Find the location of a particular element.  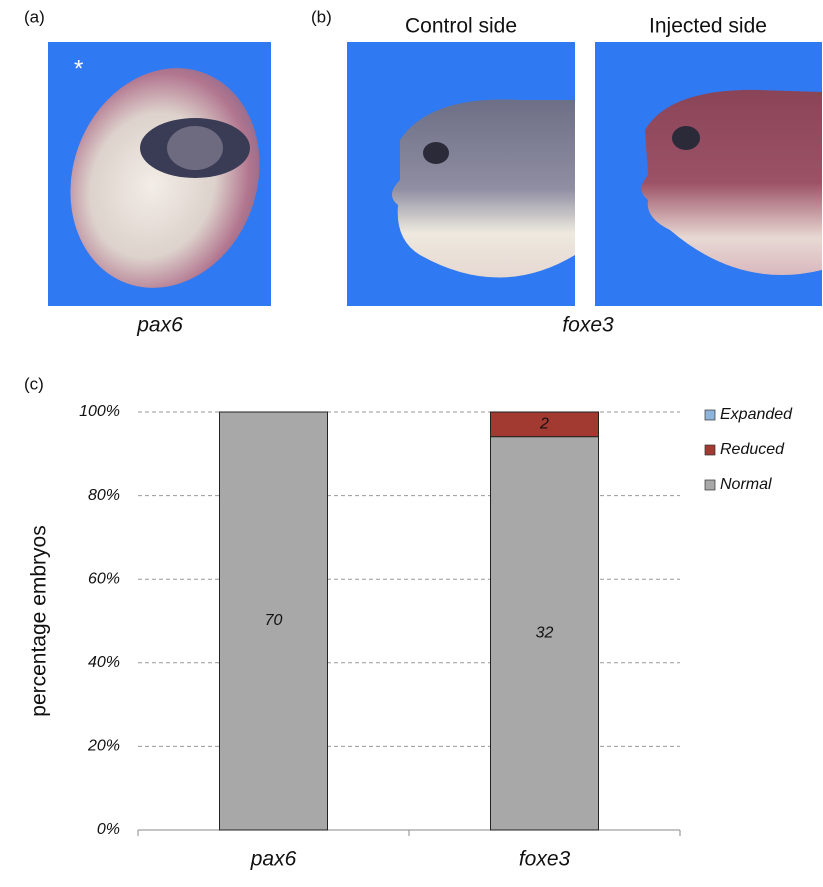

data-label: 70 is located at coordinates (274, 620).